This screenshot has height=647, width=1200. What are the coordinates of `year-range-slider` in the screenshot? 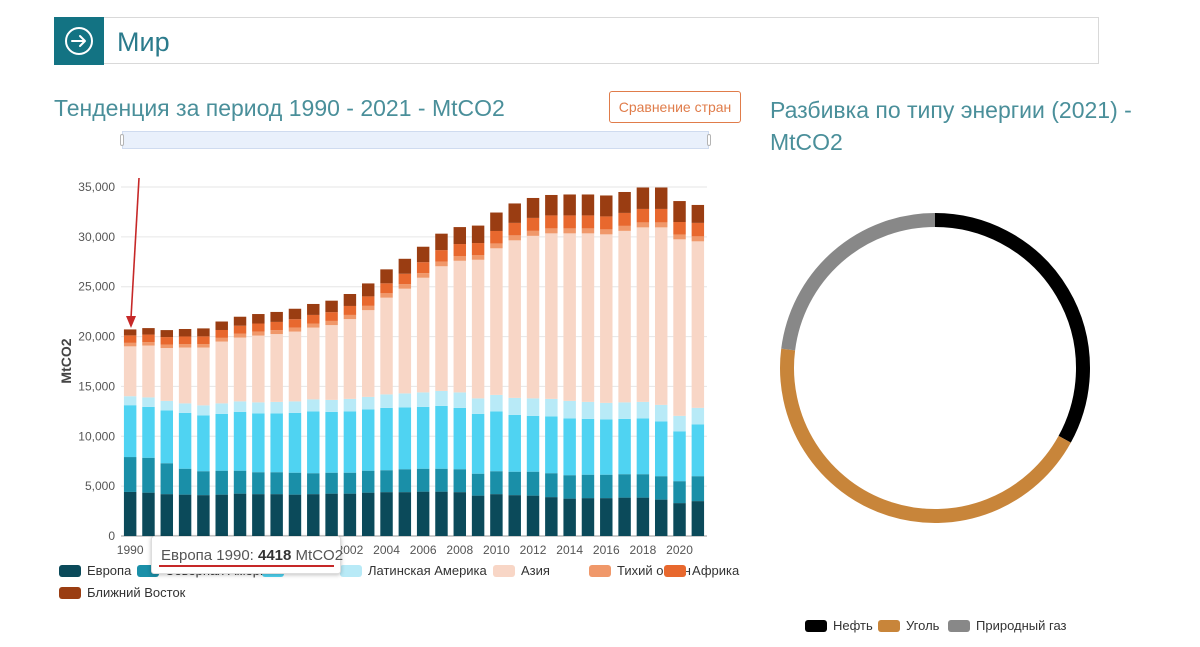 It's located at (415, 140).